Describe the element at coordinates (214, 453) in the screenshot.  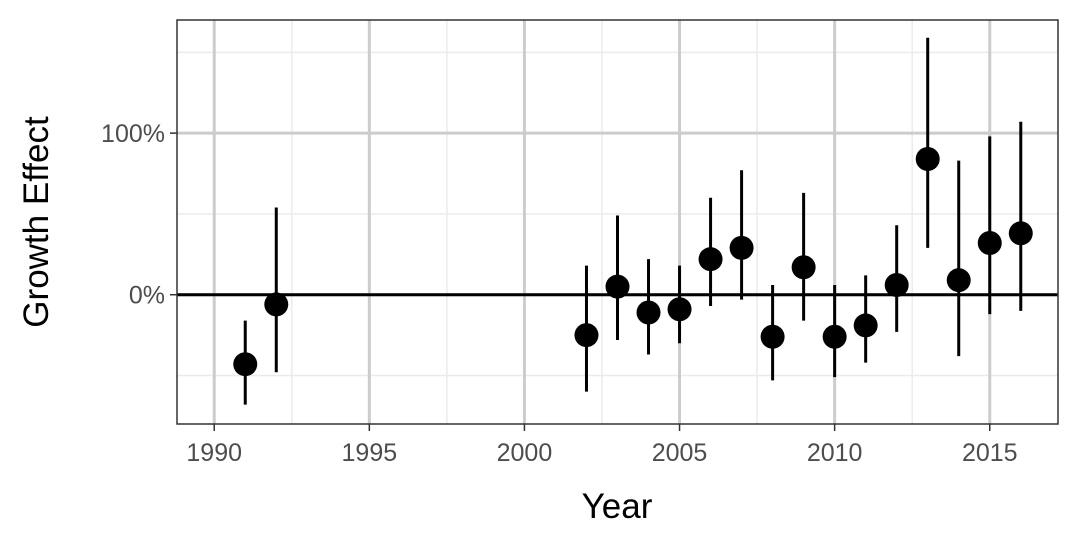
I see `x-tick-label: 1990` at that location.